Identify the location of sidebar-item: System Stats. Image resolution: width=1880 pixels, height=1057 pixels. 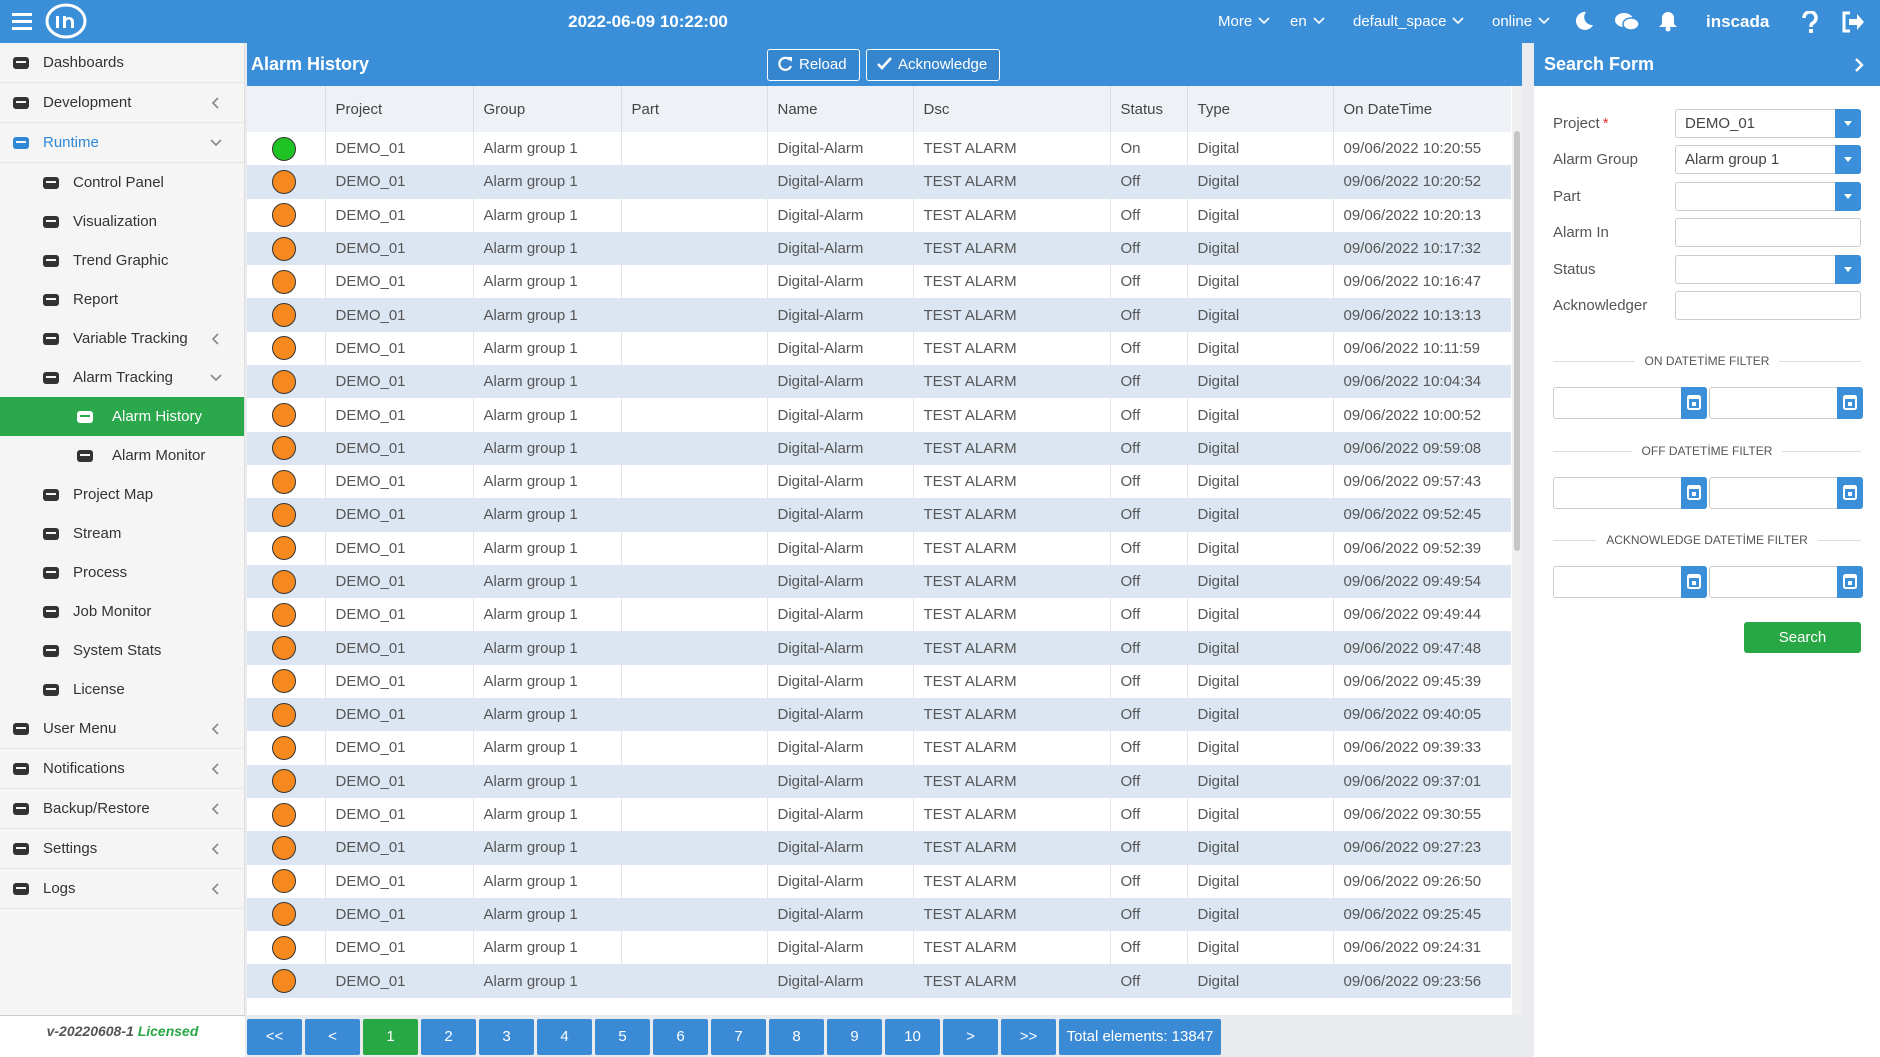
(122, 650).